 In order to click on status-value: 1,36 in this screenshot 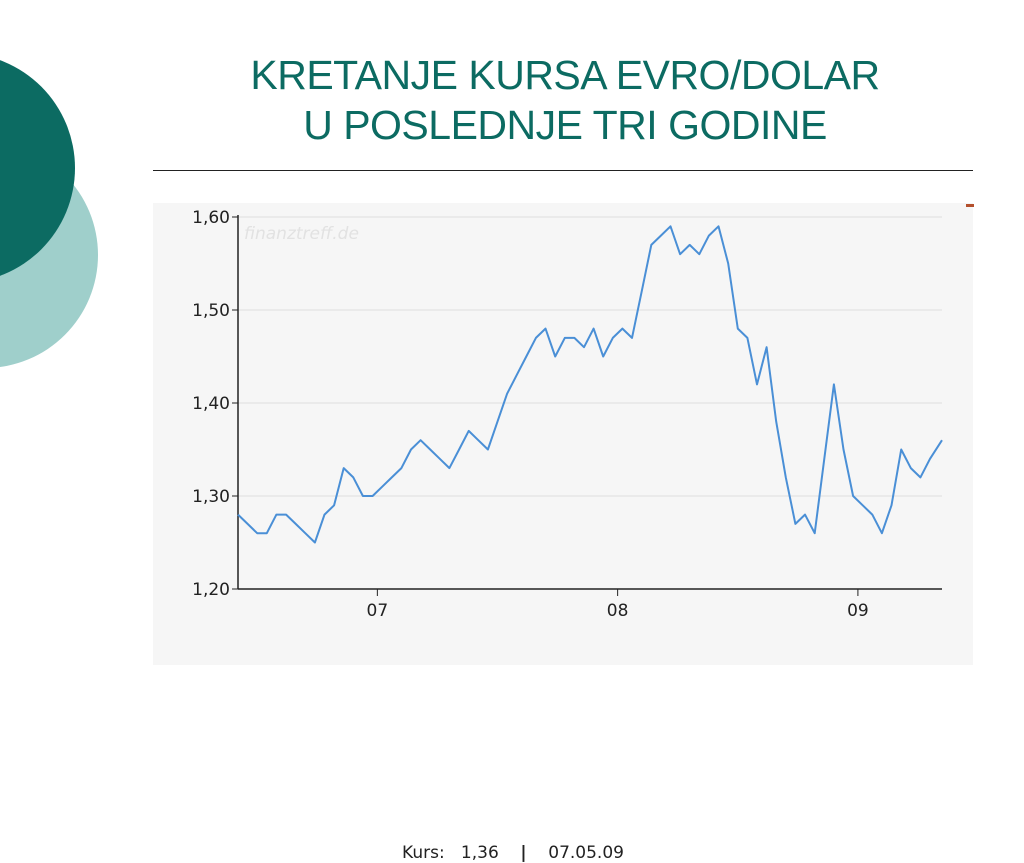, I will do `click(479, 853)`.